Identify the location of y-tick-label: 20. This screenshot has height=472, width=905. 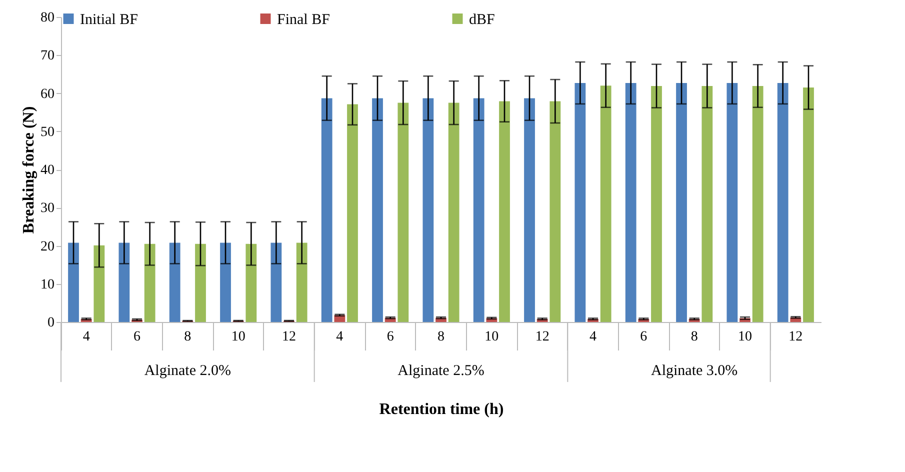
(47, 246).